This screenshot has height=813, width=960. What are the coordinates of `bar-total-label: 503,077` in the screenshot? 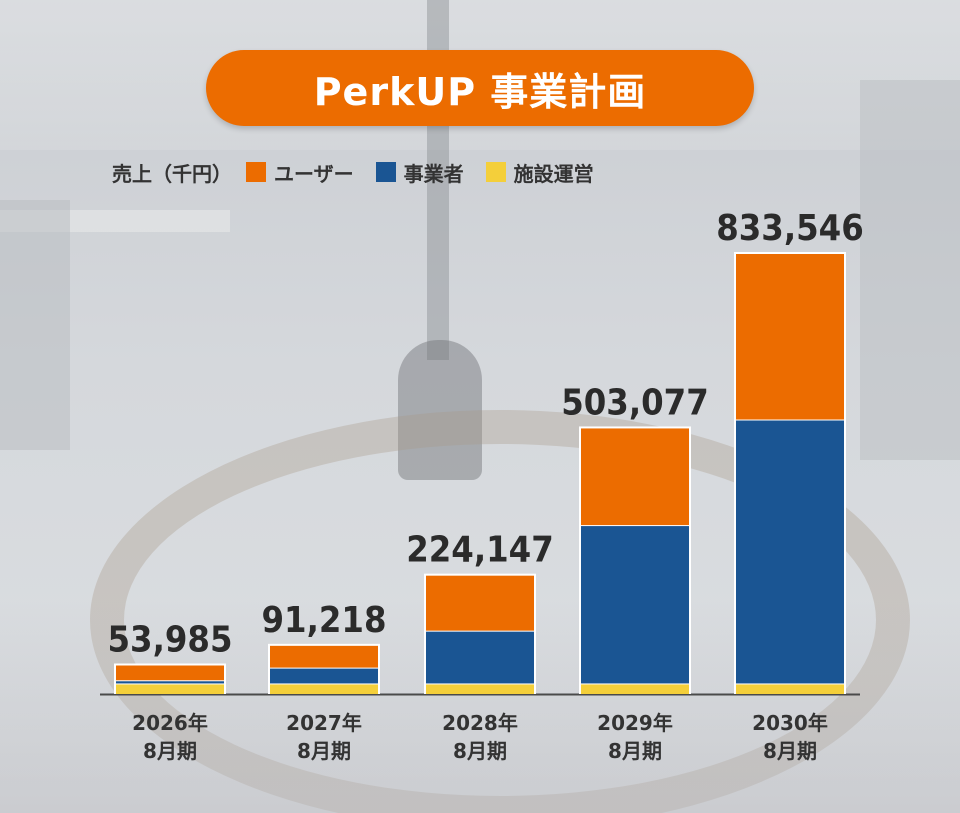 It's located at (635, 402).